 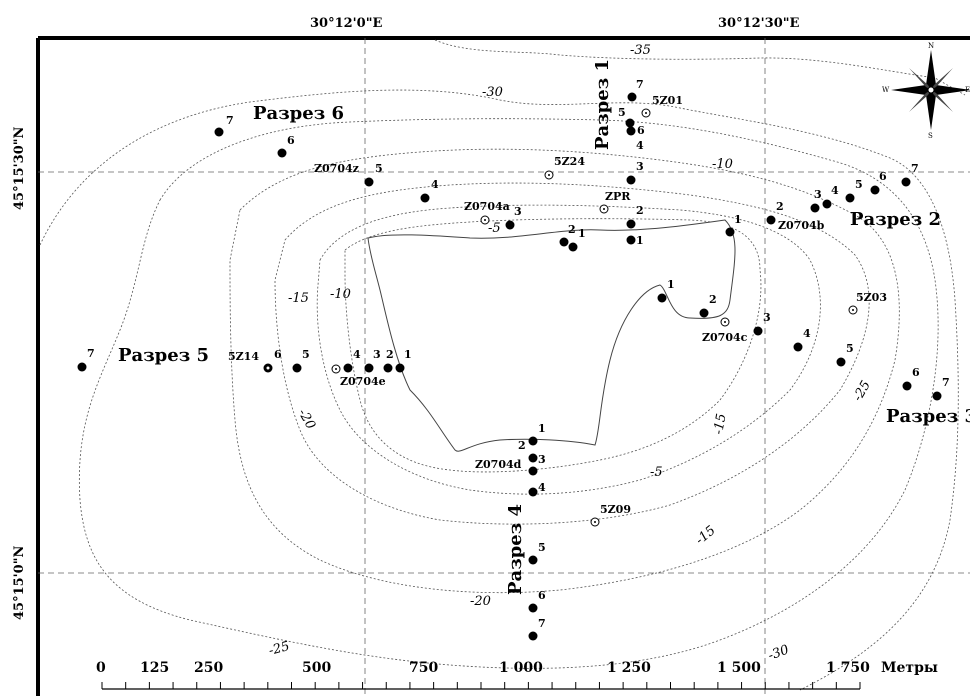 I want to click on section-4-number-7: 7, so click(x=542, y=623).